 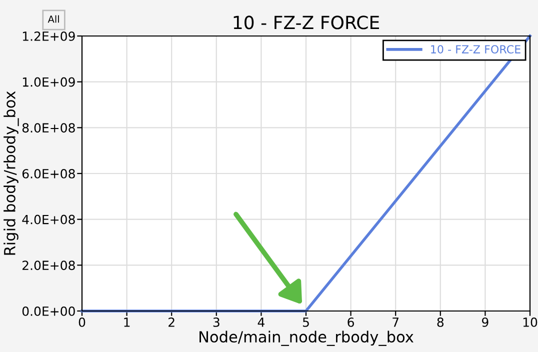 What do you see at coordinates (48, 128) in the screenshot?
I see `y-tick-label: 8.0E+08` at bounding box center [48, 128].